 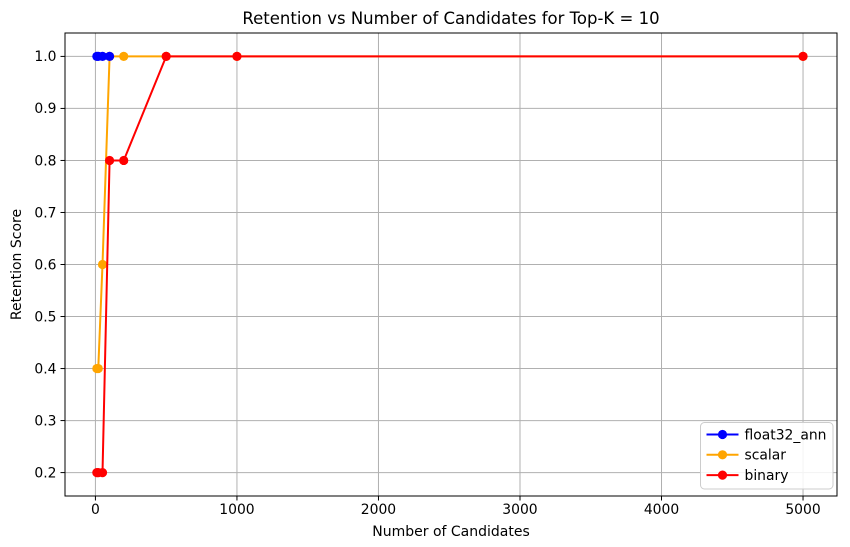 I want to click on legend-marker-float32_ann, so click(x=722, y=434).